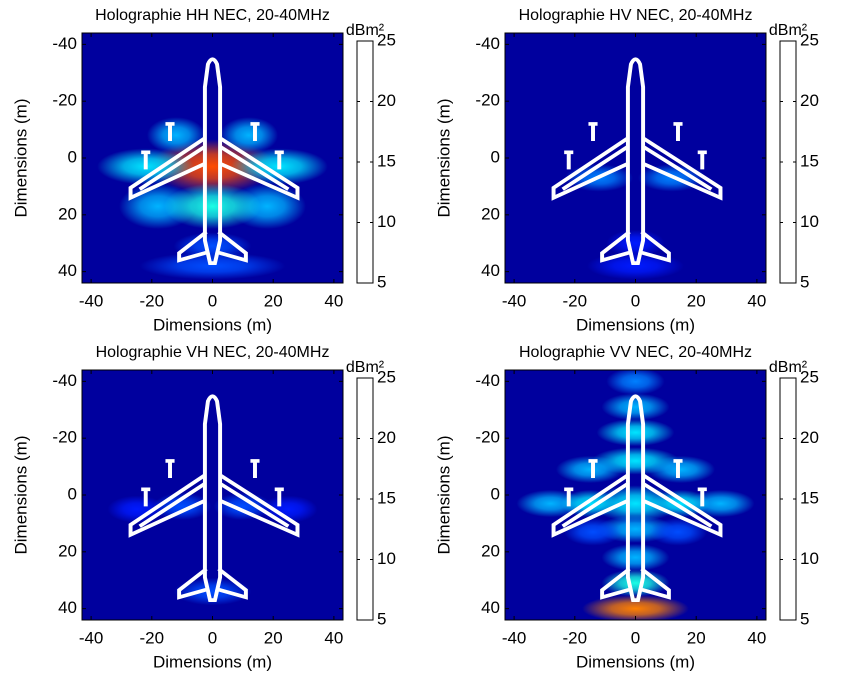 The width and height of the screenshot is (841, 684). Describe the element at coordinates (636, 15) in the screenshot. I see `chart-title: Holographie HV NEC, 20-40MHz` at that location.